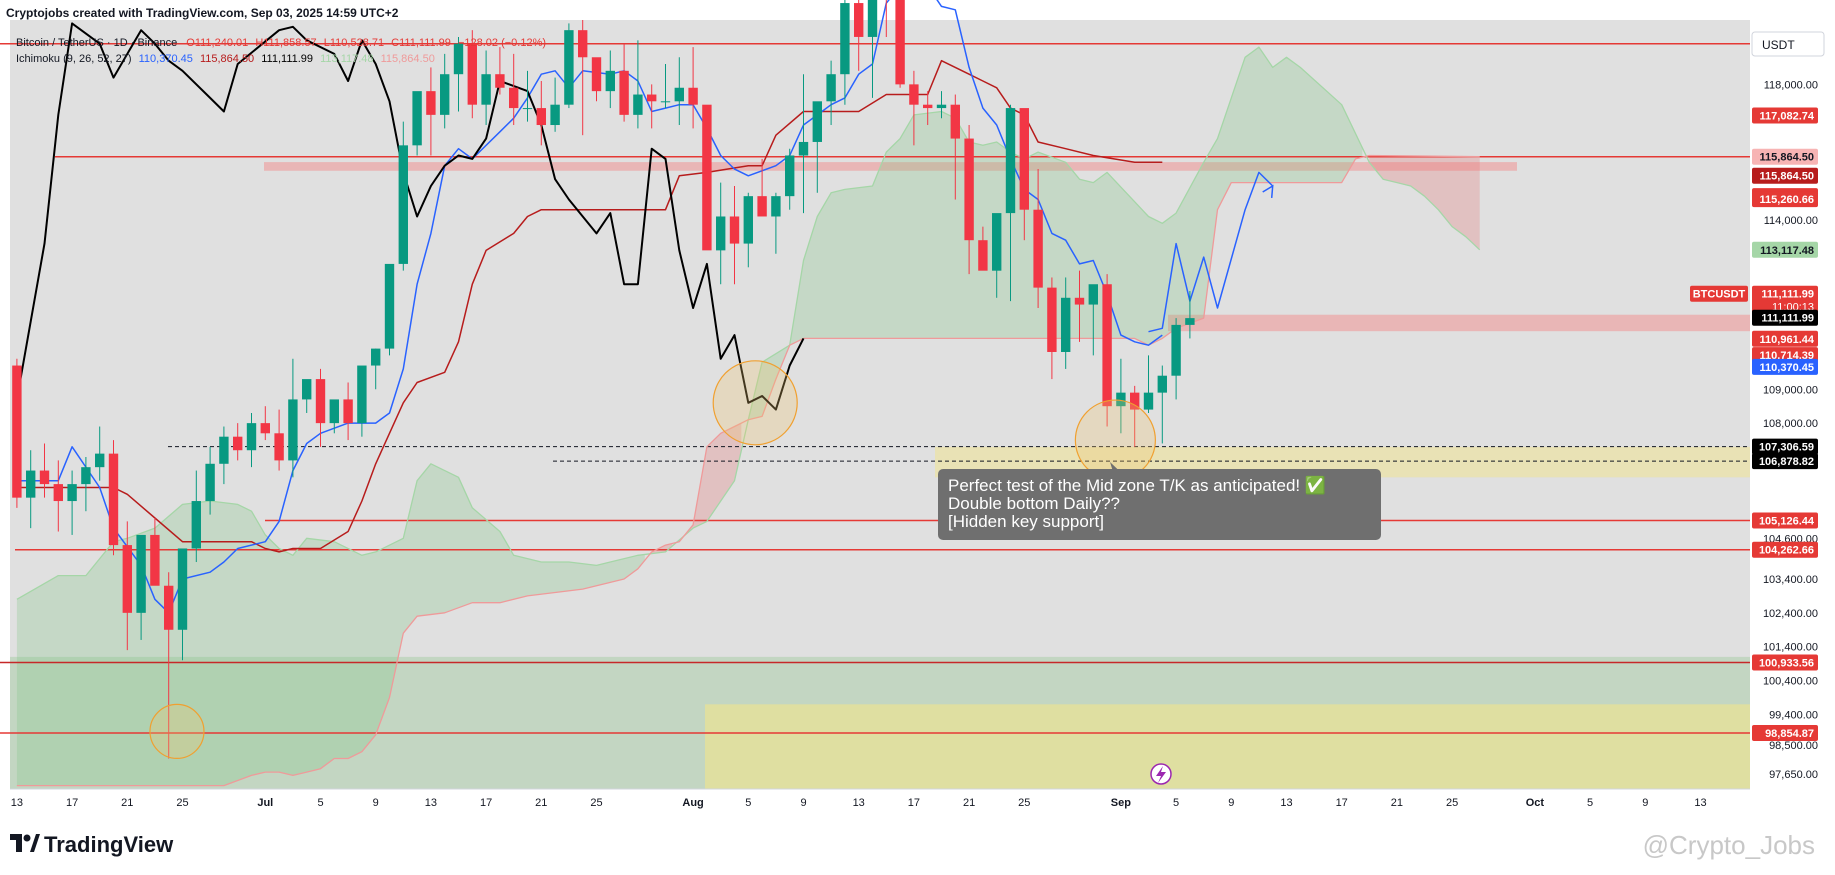  Describe the element at coordinates (1159, 504) in the screenshot. I see `callout-box` at that location.